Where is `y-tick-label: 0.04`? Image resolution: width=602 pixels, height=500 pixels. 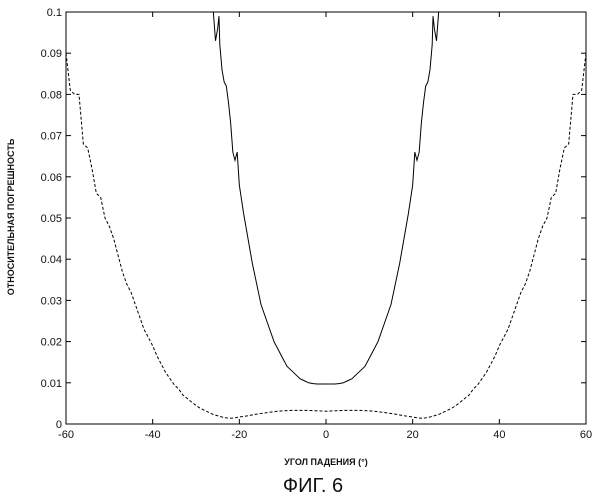 y-tick-label: 0.04 is located at coordinates (51, 260).